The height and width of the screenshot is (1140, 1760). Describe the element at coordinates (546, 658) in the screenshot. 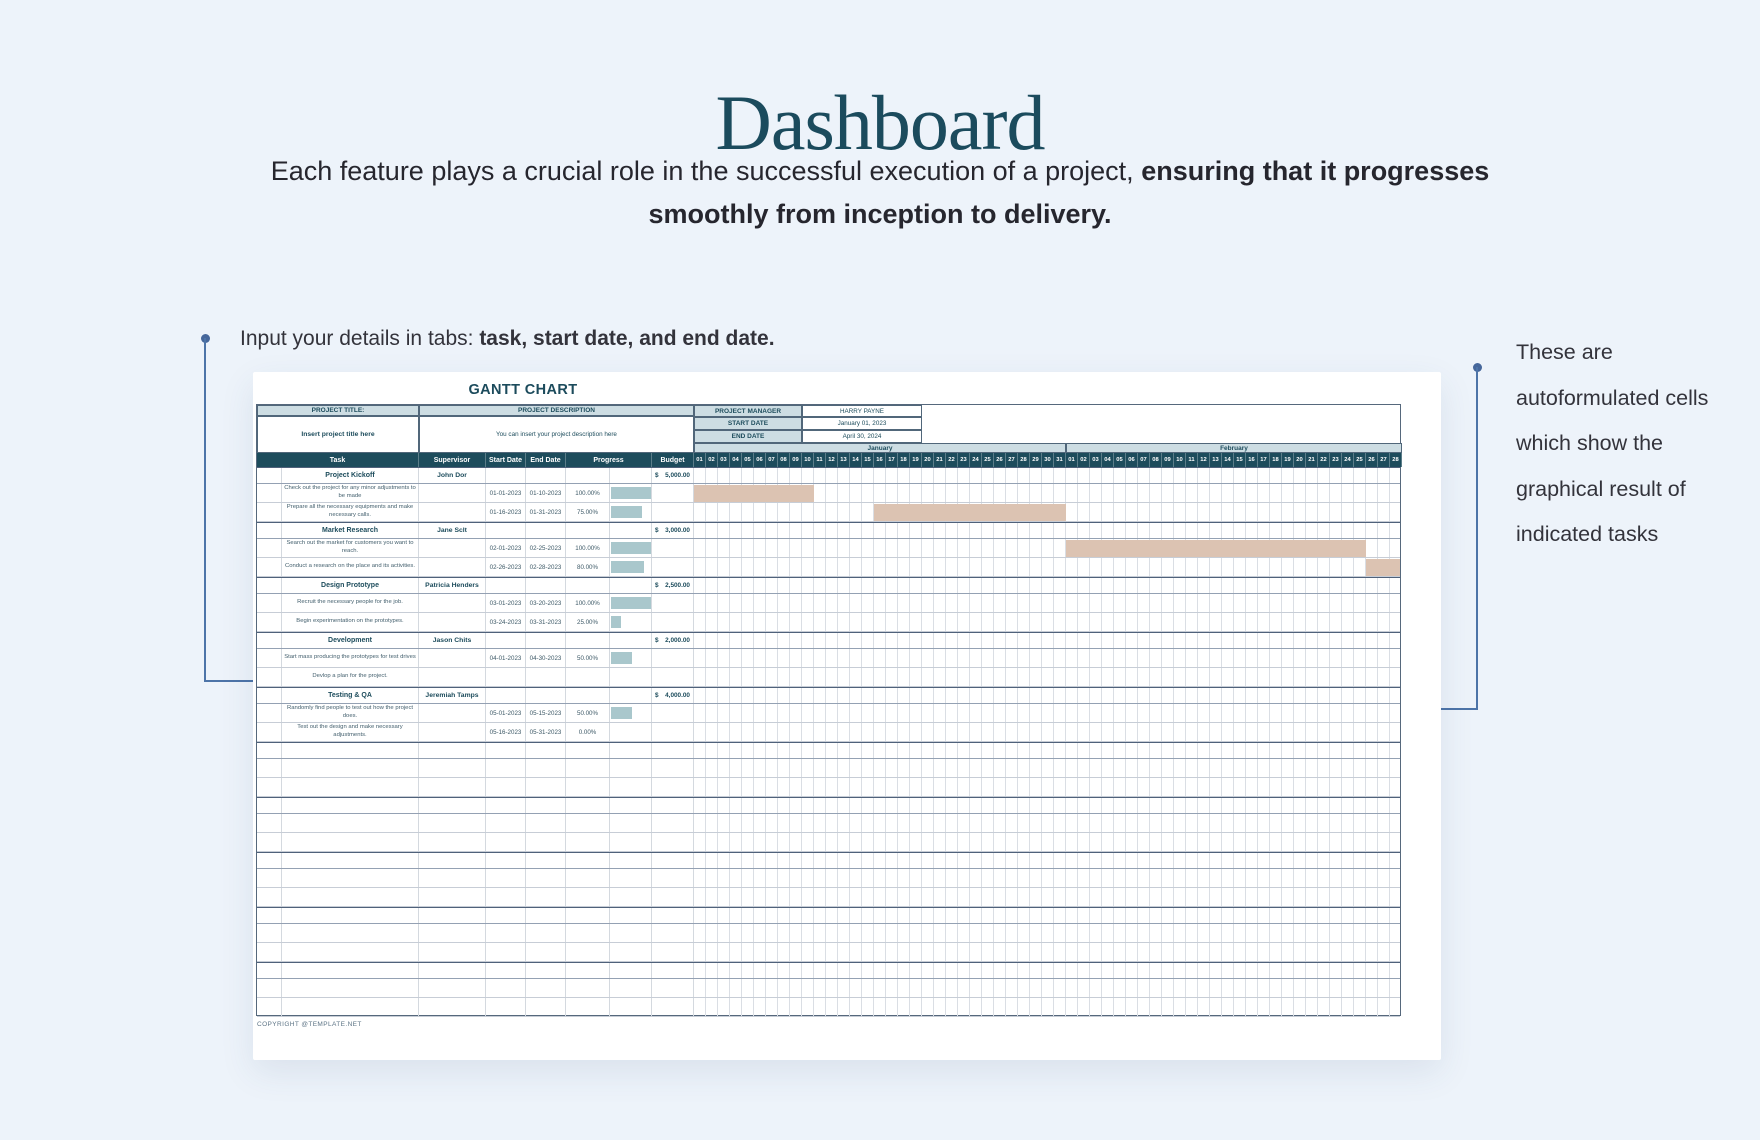

I see `end-date-cell: 04-30-2023` at that location.